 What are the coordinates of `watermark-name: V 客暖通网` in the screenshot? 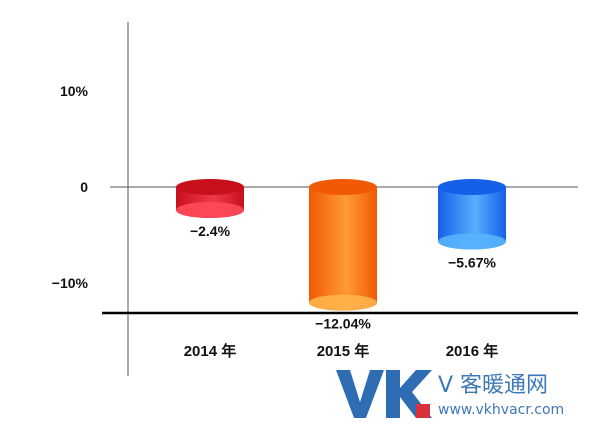 It's located at (493, 385).